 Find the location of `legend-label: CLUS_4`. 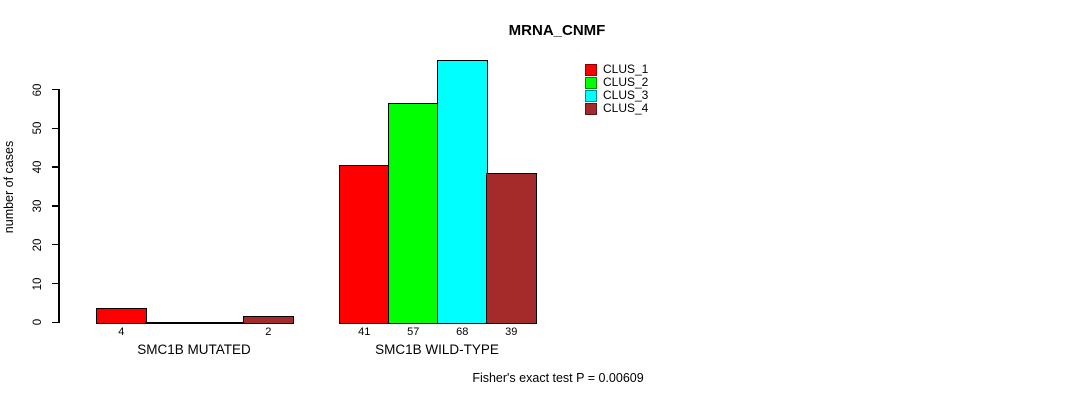

legend-label: CLUS_4 is located at coordinates (626, 108).